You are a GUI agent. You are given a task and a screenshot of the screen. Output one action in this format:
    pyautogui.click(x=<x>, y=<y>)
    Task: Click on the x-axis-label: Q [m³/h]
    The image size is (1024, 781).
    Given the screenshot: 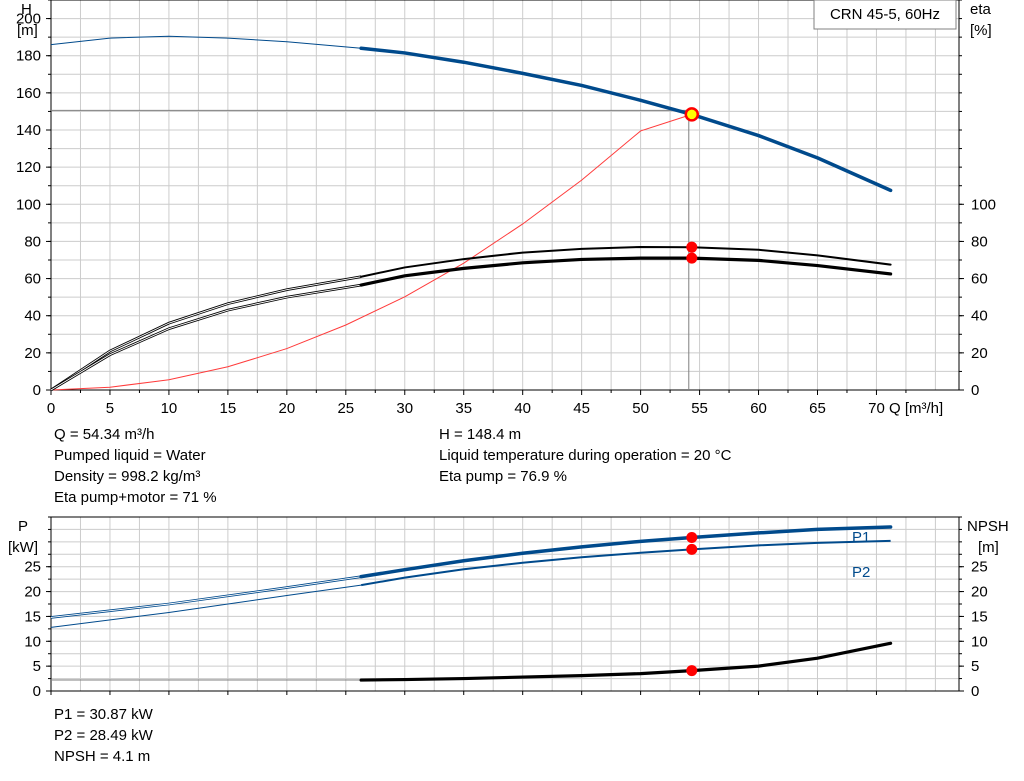 What is the action you would take?
    pyautogui.click(x=916, y=408)
    